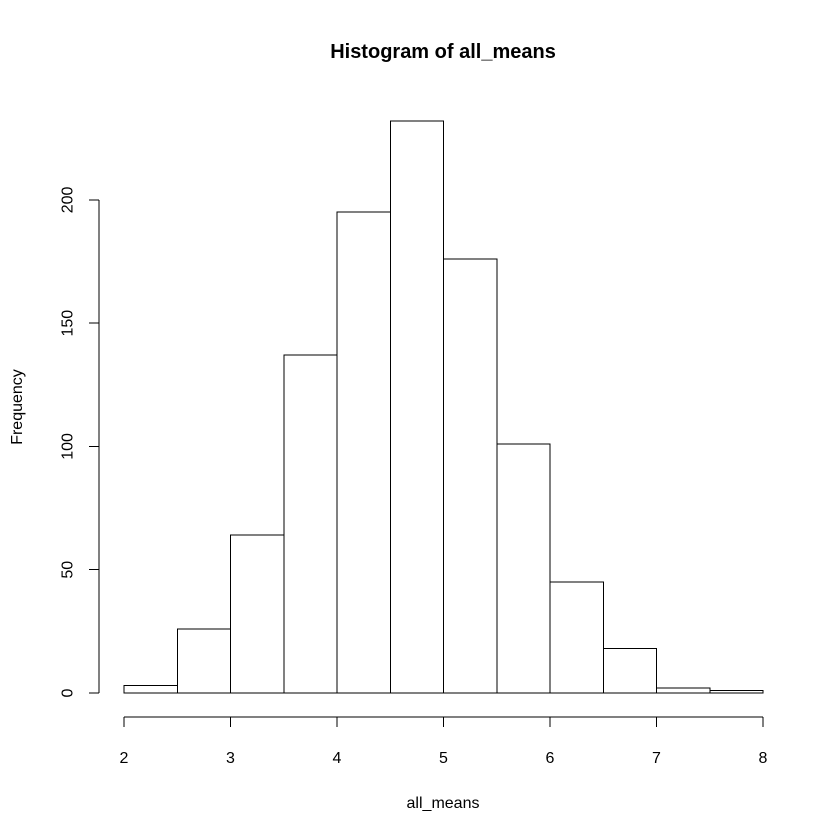 This screenshot has width=840, height=840. What do you see at coordinates (443, 803) in the screenshot?
I see `x-axis-label: all_means` at bounding box center [443, 803].